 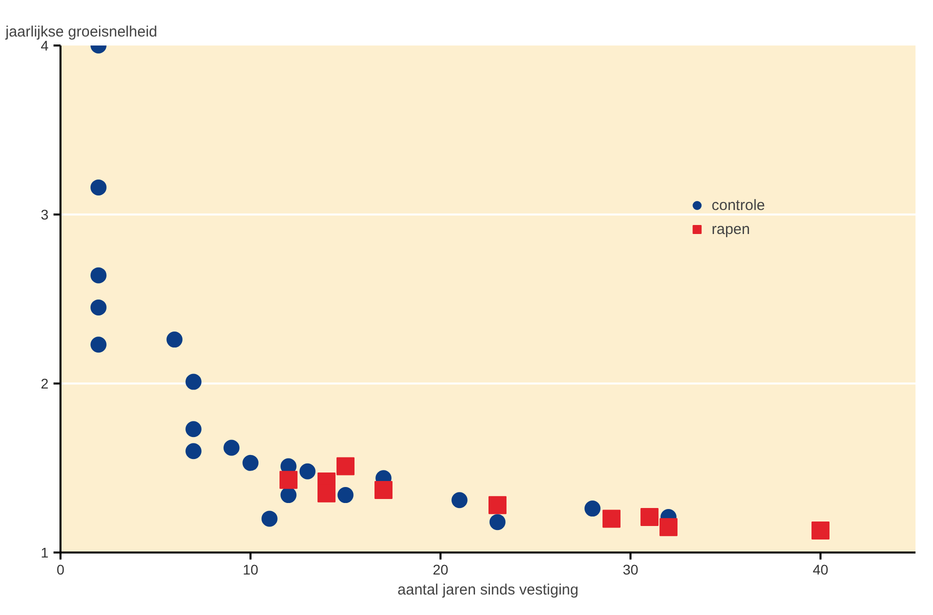 I want to click on y-tick-label: 2, so click(x=44, y=384).